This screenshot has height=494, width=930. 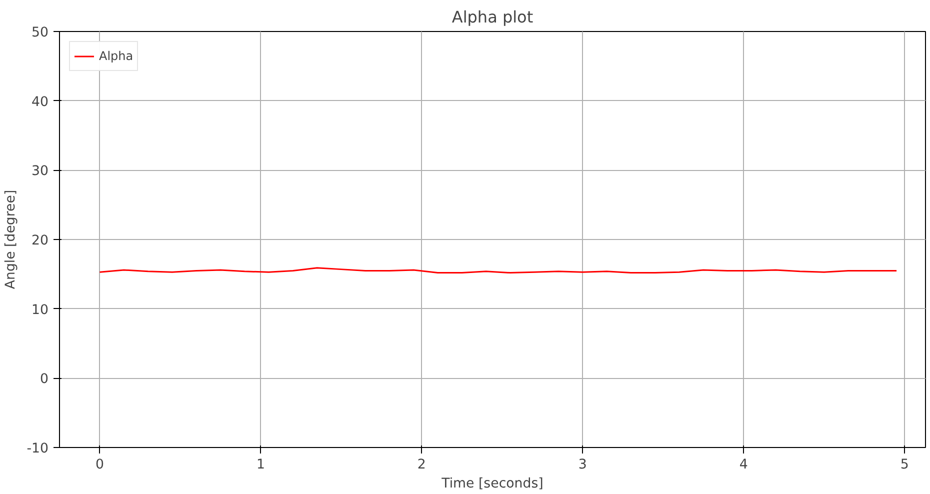 I want to click on y-tick-label: 20, so click(x=40, y=241).